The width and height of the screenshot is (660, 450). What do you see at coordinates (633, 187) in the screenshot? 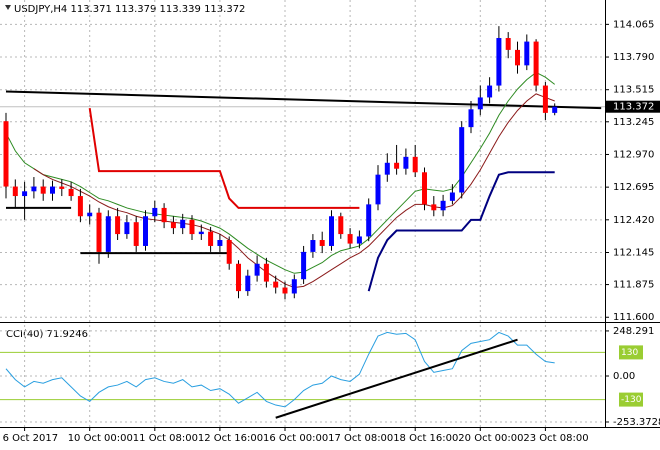
I see `y-tick-label: 112.695` at bounding box center [633, 187].